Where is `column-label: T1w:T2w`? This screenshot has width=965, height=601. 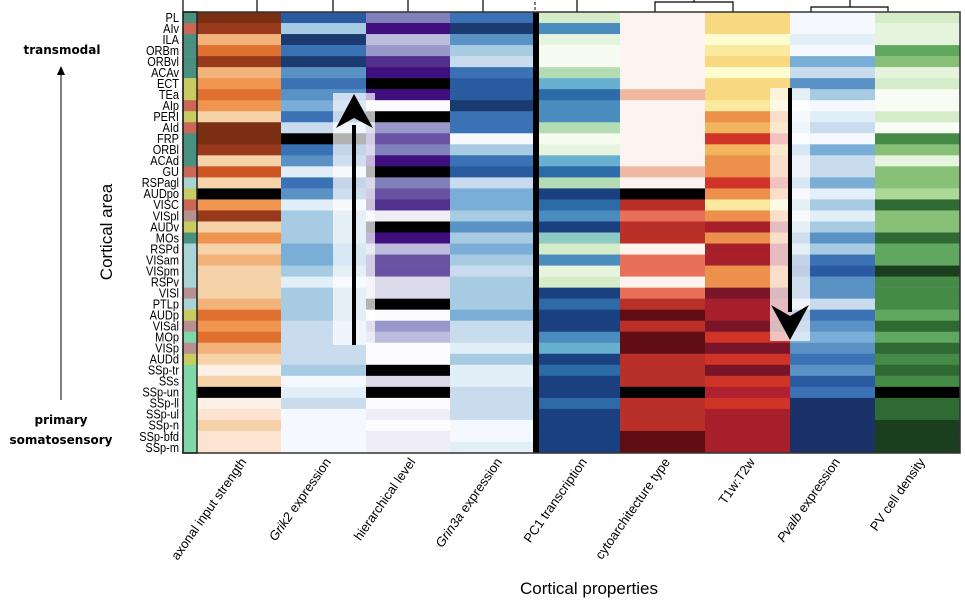 column-label: T1w:T2w is located at coordinates (736, 481).